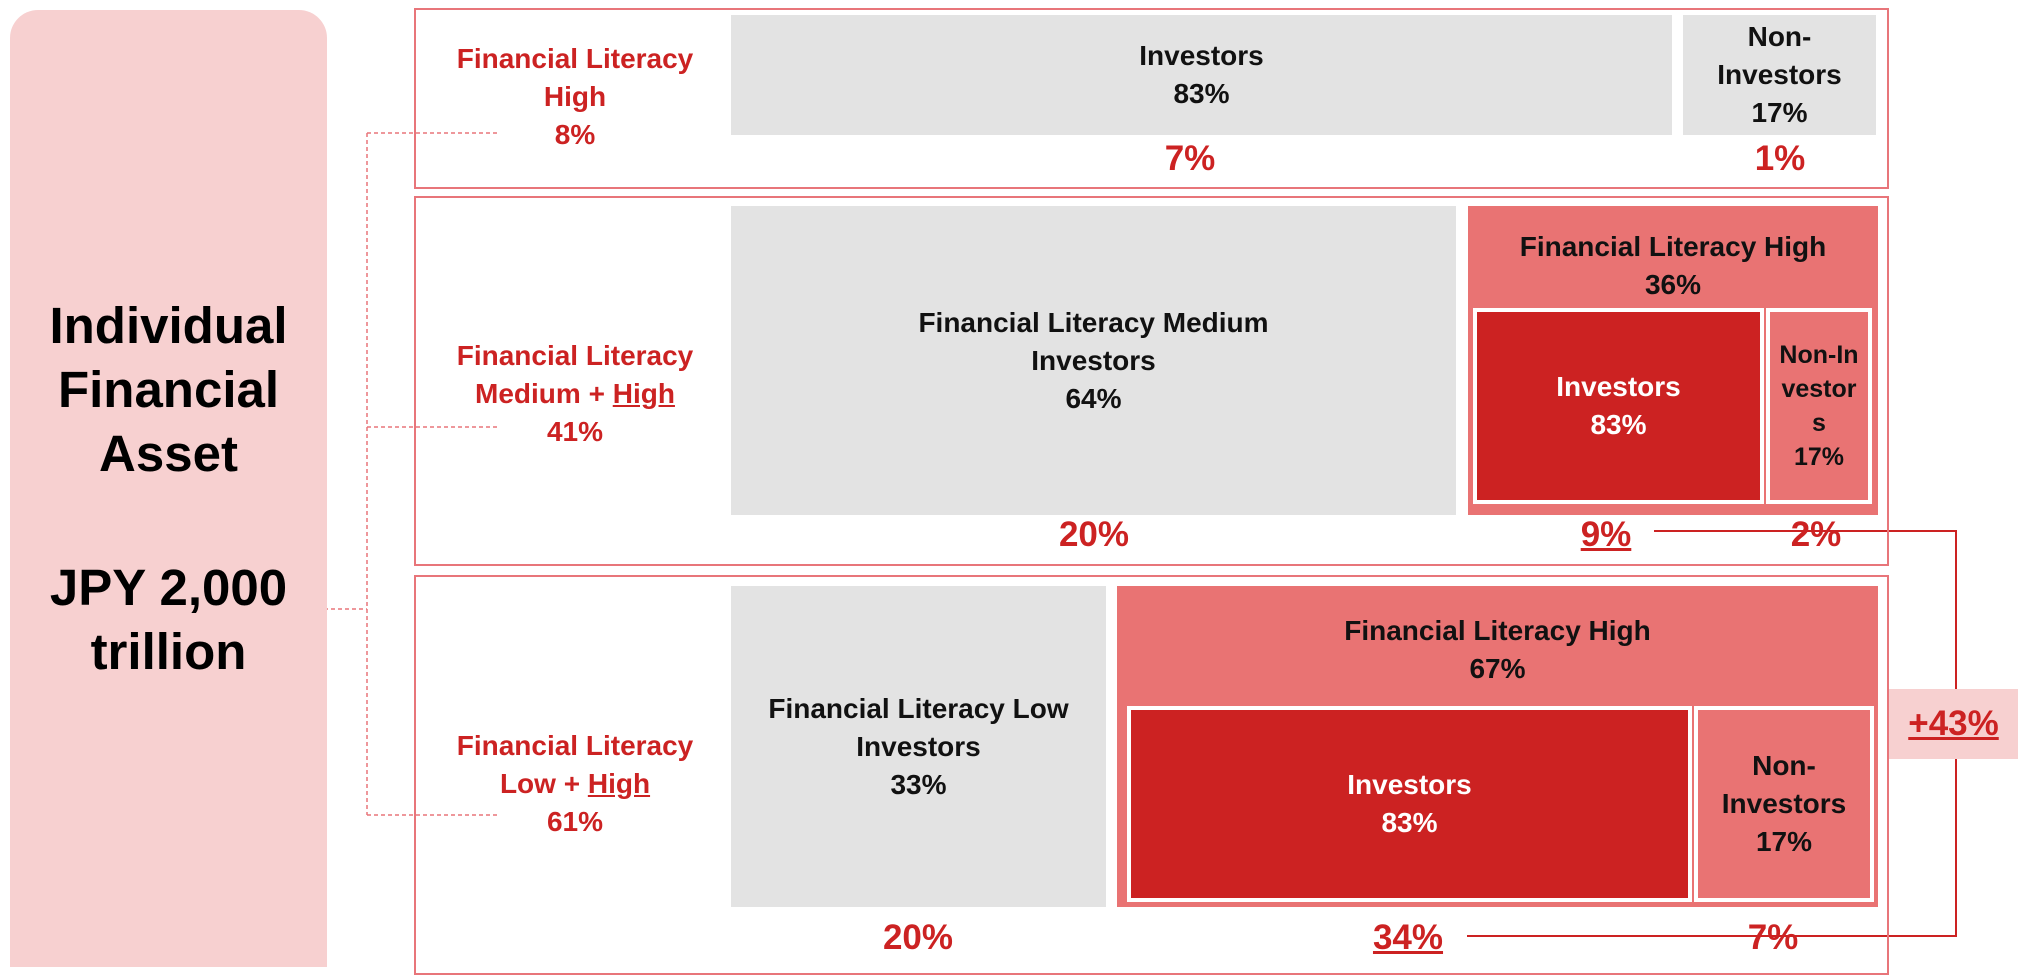  Describe the element at coordinates (575, 431) in the screenshot. I see `text: 41%` at that location.